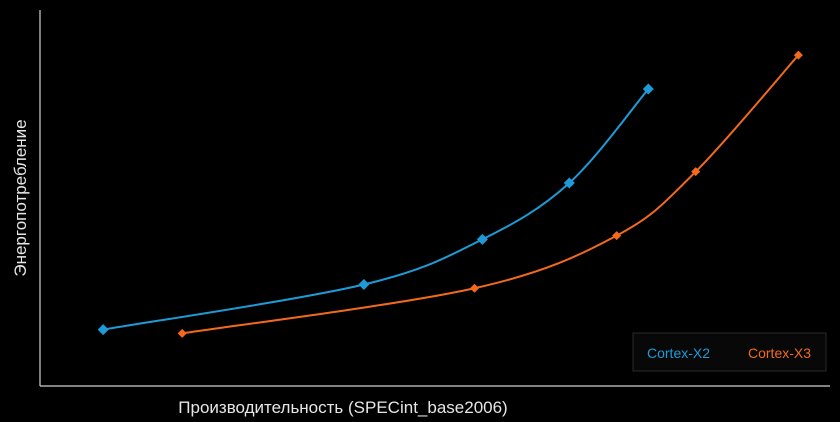 The image size is (840, 422). Describe the element at coordinates (20, 197) in the screenshot. I see `y-axis-label: Энергопотребление` at that location.